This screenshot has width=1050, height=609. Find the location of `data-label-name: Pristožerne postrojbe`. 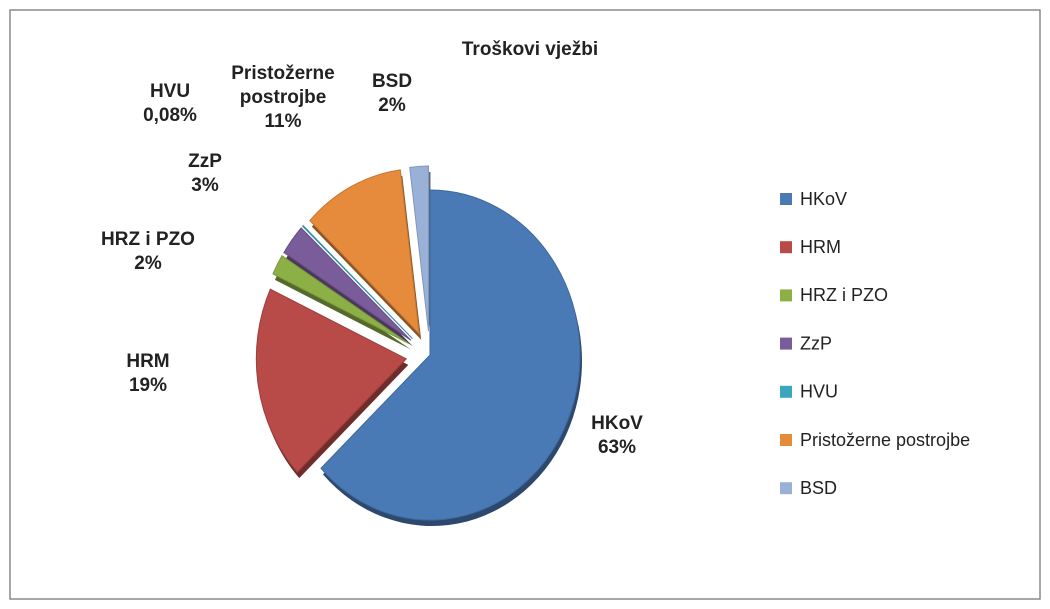

data-label-name: Pristožerne postrojbe is located at coordinates (283, 85).